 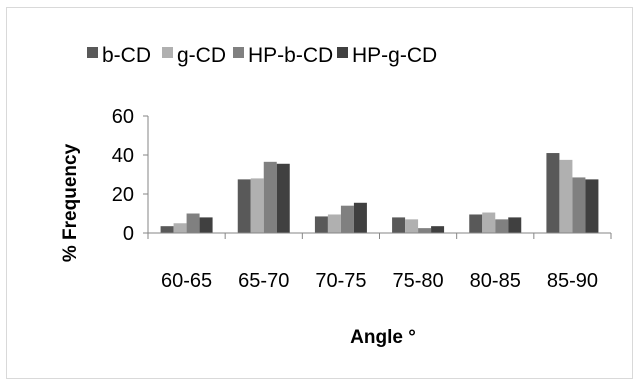 What do you see at coordinates (123, 156) in the screenshot?
I see `y-tick-label: 40` at bounding box center [123, 156].